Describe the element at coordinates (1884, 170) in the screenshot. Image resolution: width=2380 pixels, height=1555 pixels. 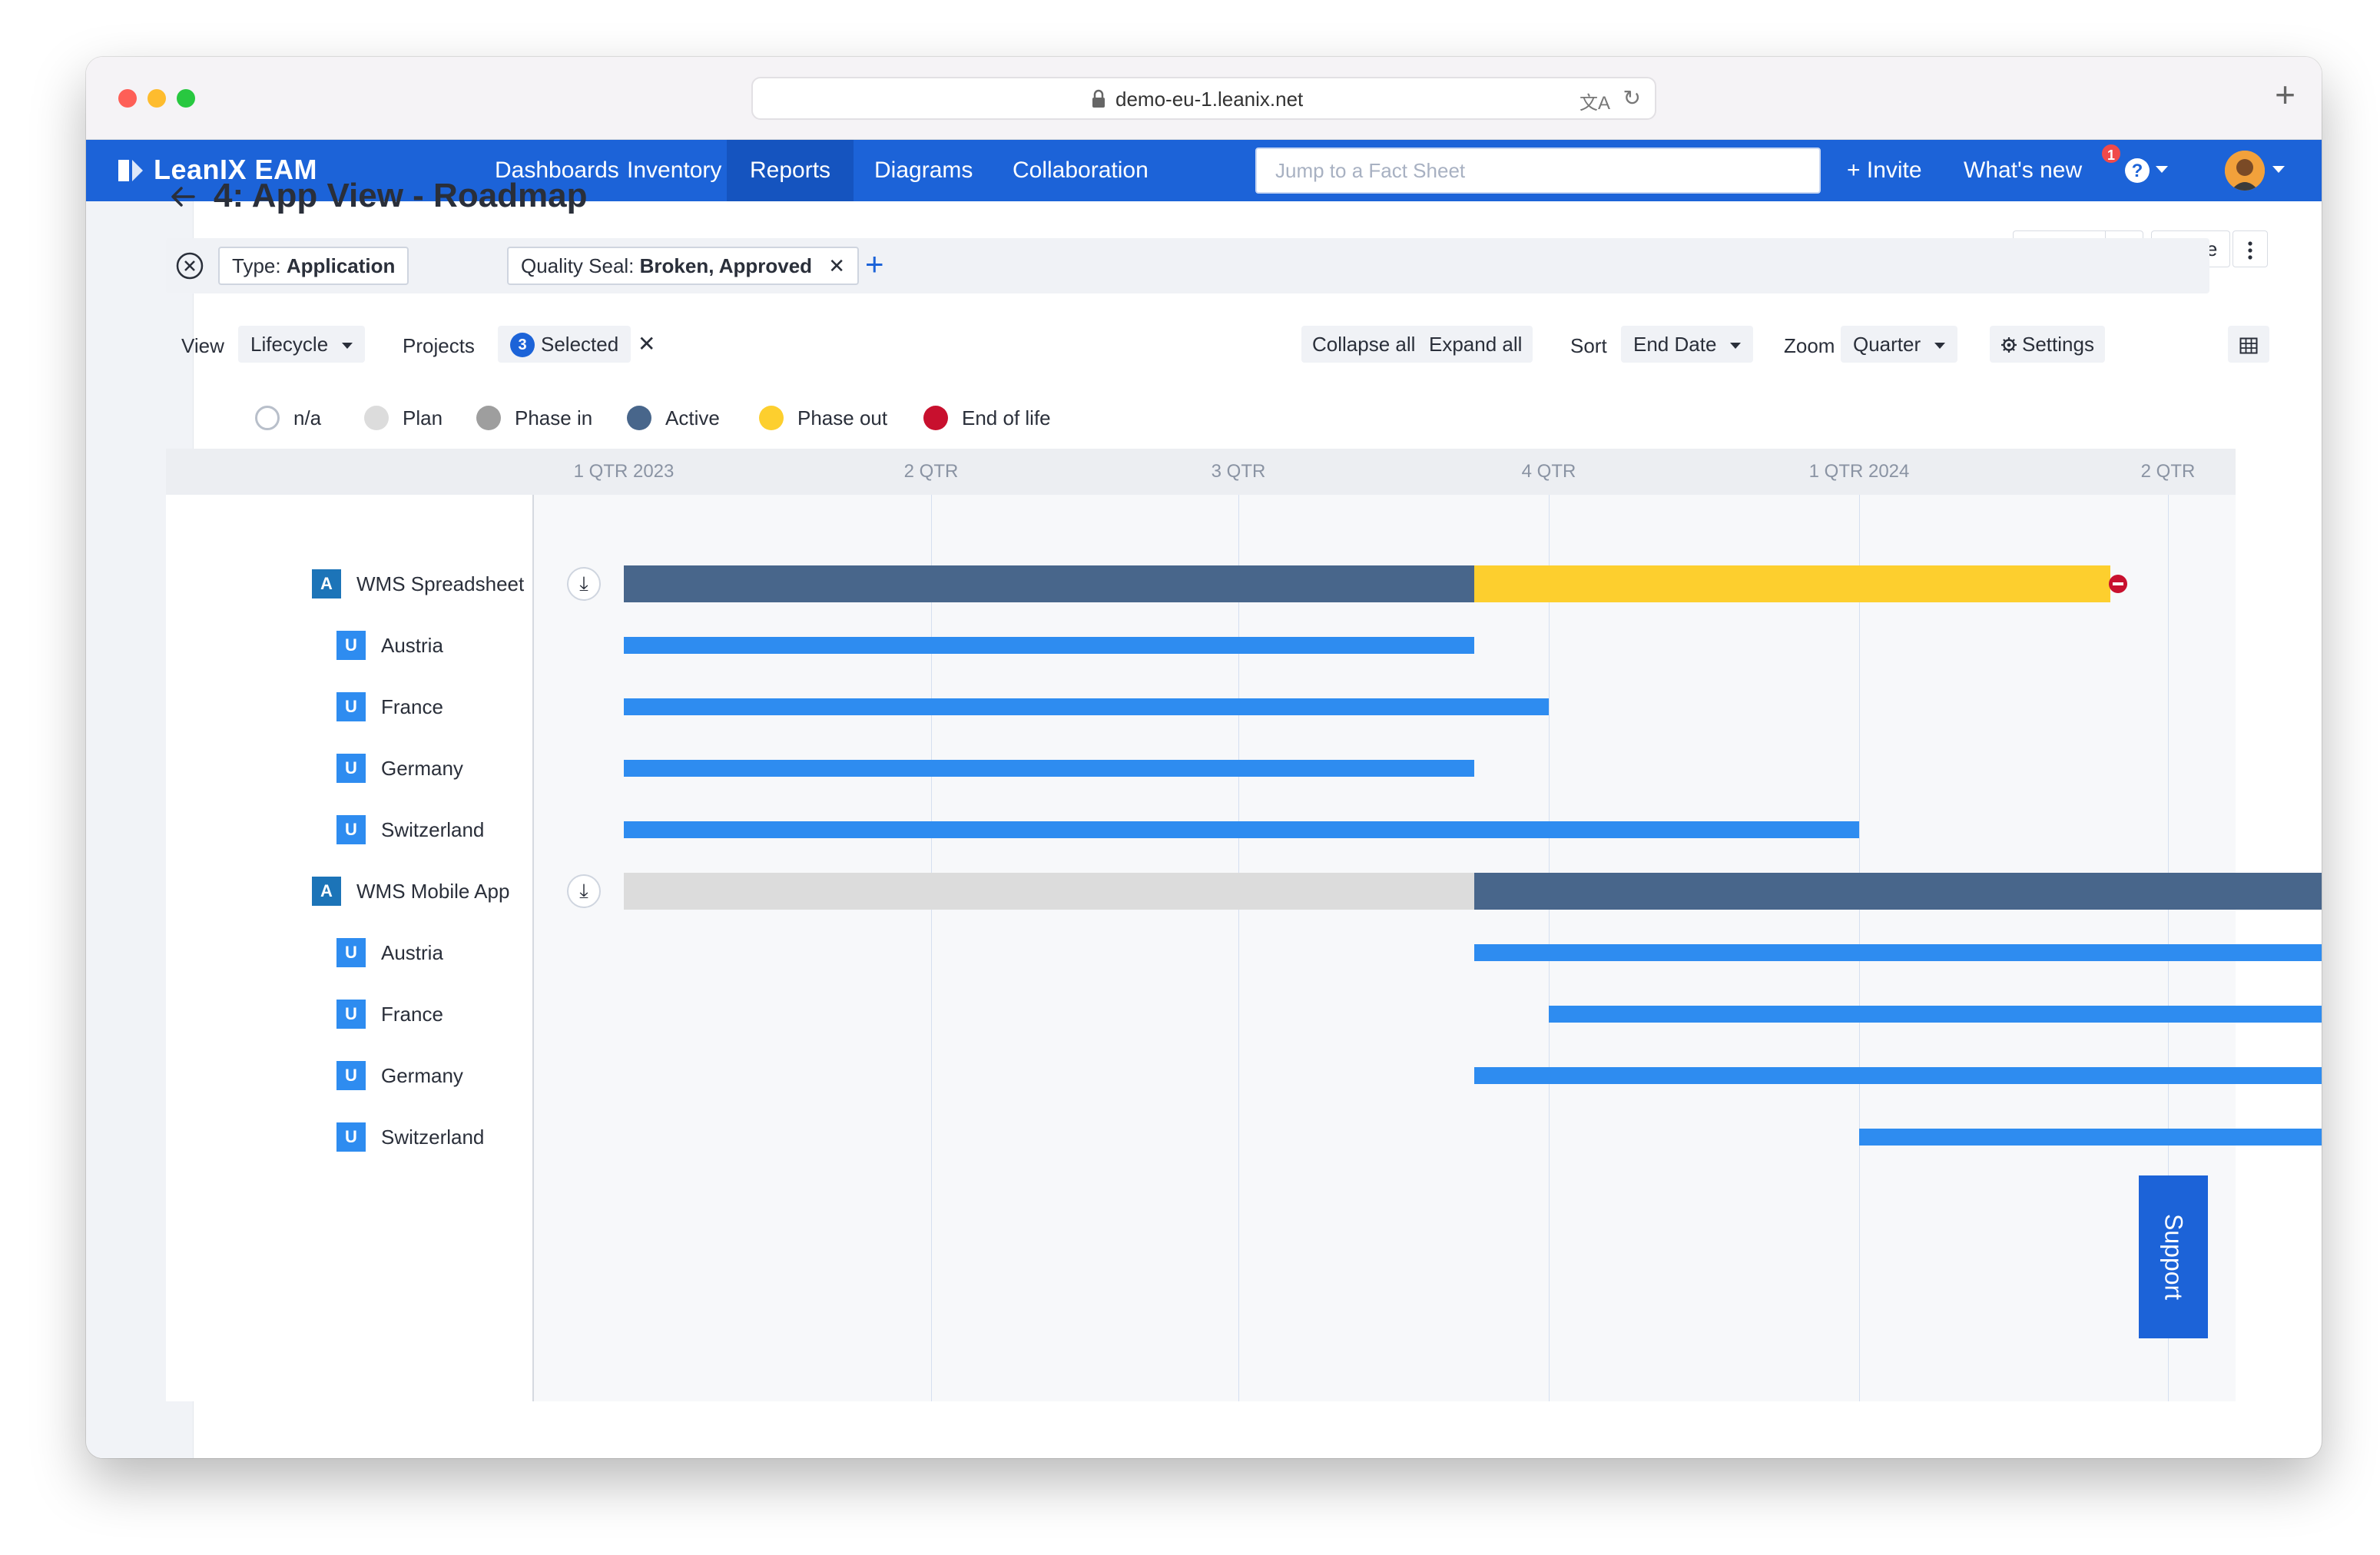
I see `invite-button: + Invite` at that location.